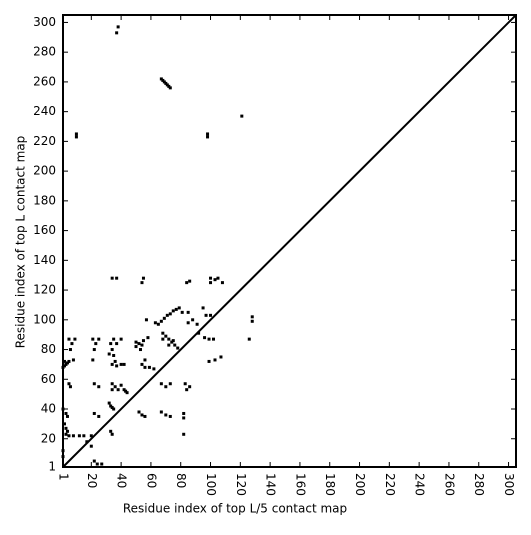 Image resolution: width=531 pixels, height=535 pixels. What do you see at coordinates (122, 480) in the screenshot?
I see `x-tick-label: 40` at bounding box center [122, 480].